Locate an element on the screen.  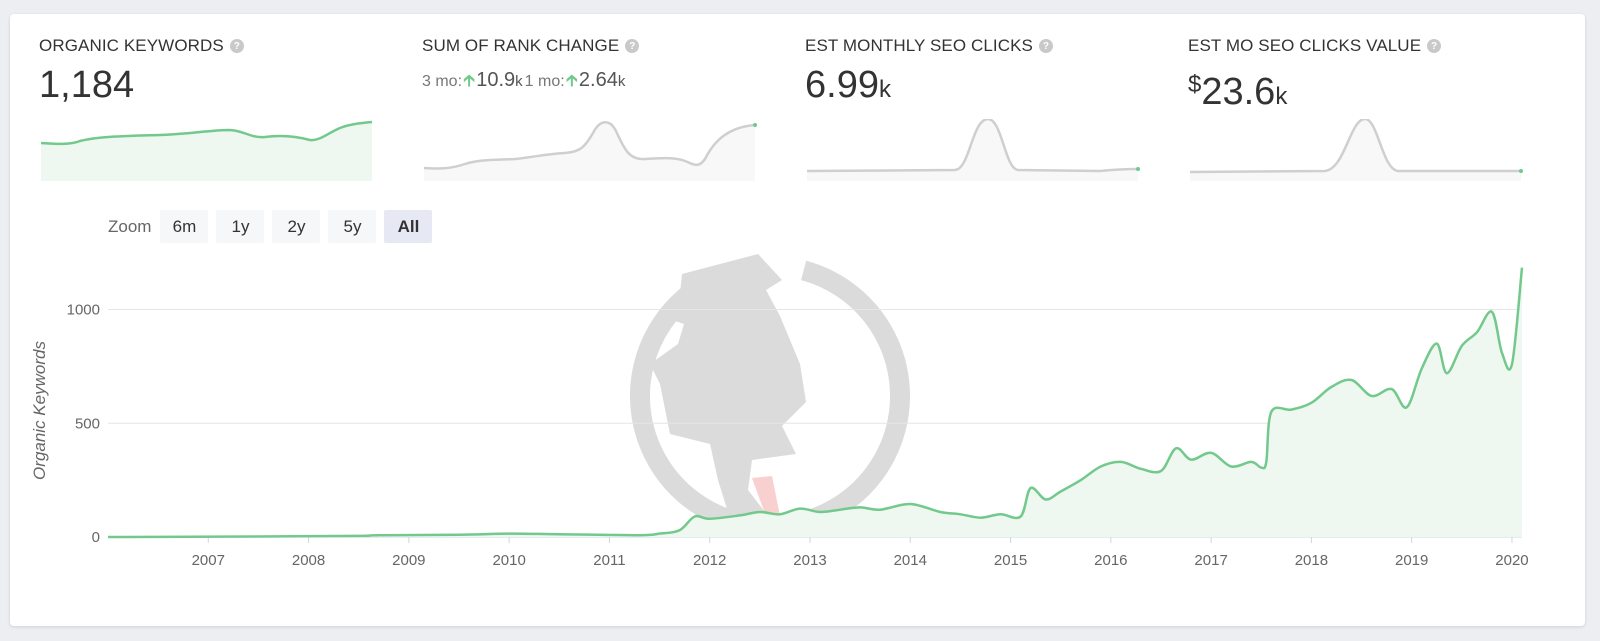
metric-value: 1,184 is located at coordinates (87, 85).